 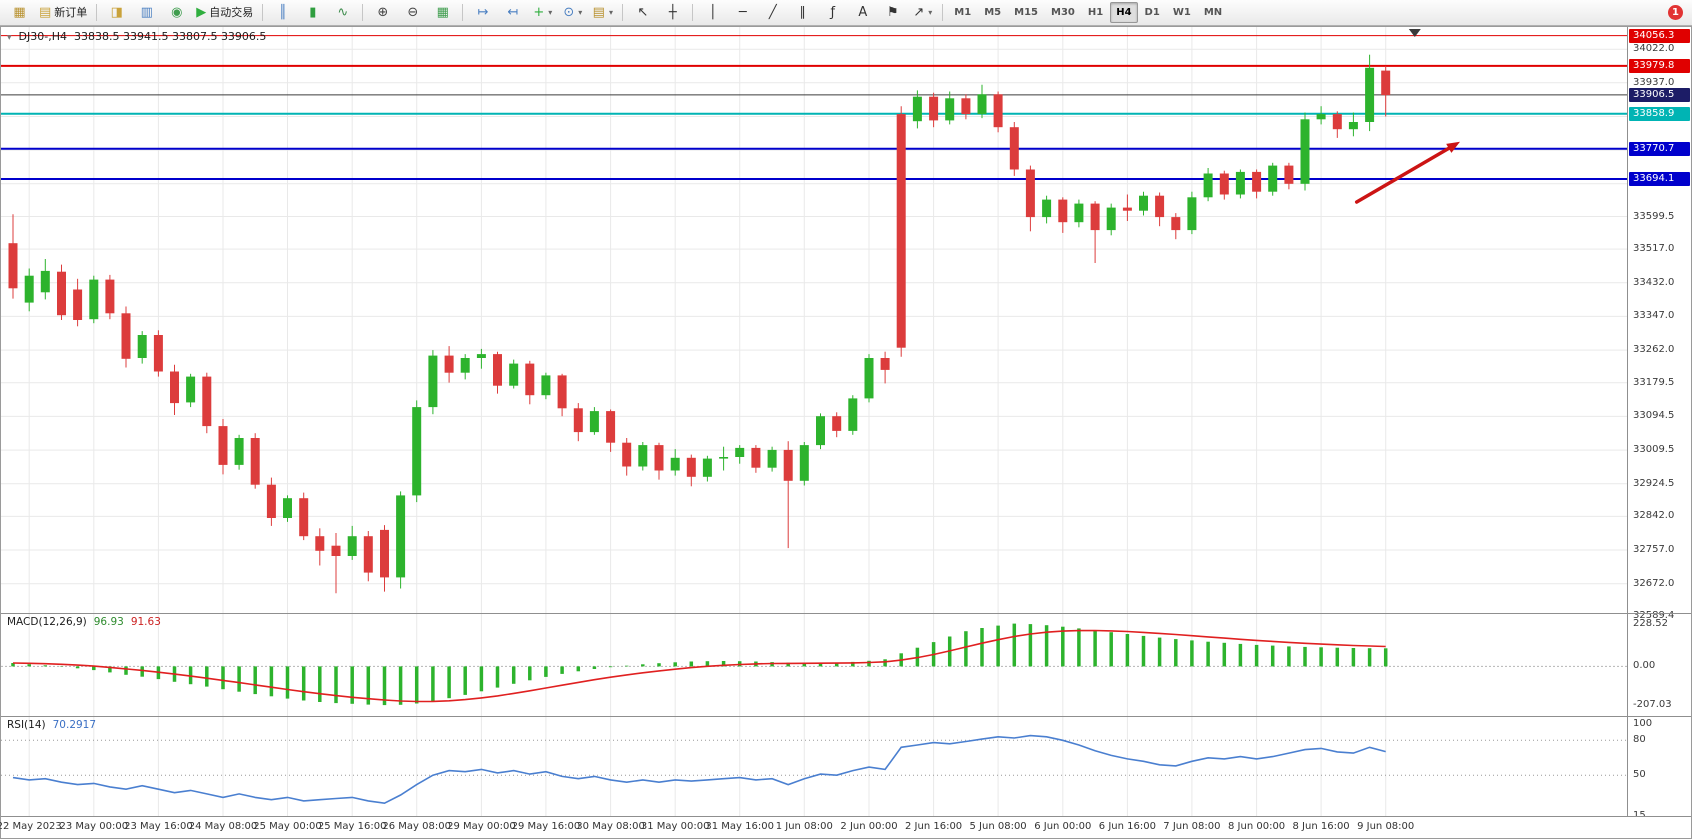 What do you see at coordinates (993, 12) in the screenshot?
I see `timeframe-m5-button: M5` at bounding box center [993, 12].